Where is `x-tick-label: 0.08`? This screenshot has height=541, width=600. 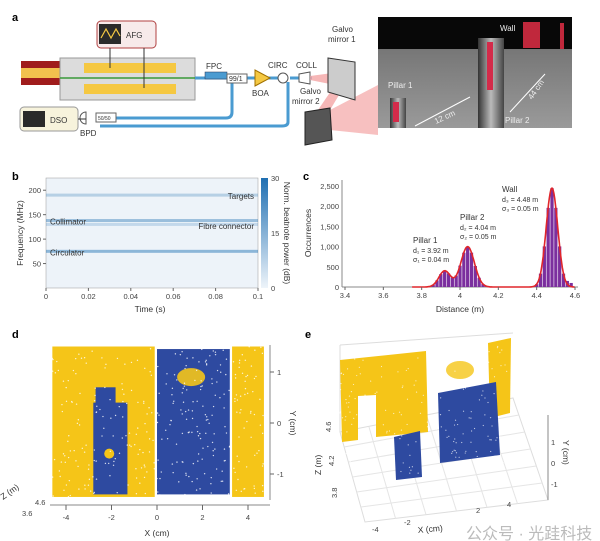 x-tick-label: 0.08 is located at coordinates (215, 296).